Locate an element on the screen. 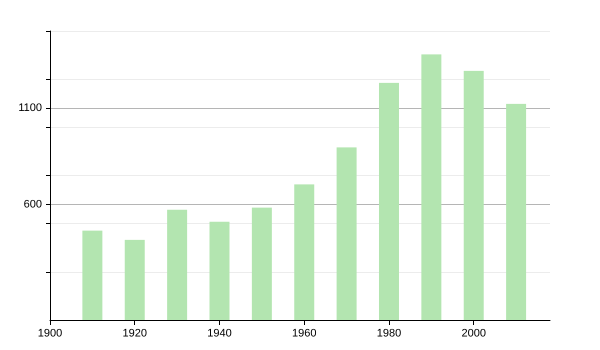 The width and height of the screenshot is (600, 350). x-tick-label: 1980 is located at coordinates (389, 334).